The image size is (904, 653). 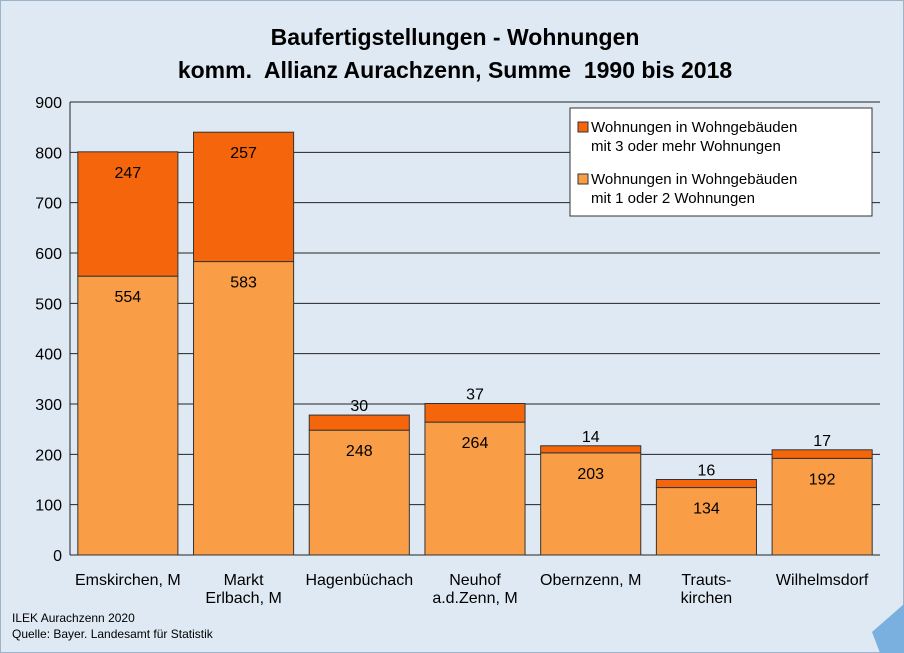 I want to click on x-tick-label: Neuhof a.d.Zenn, M, so click(x=474, y=589).